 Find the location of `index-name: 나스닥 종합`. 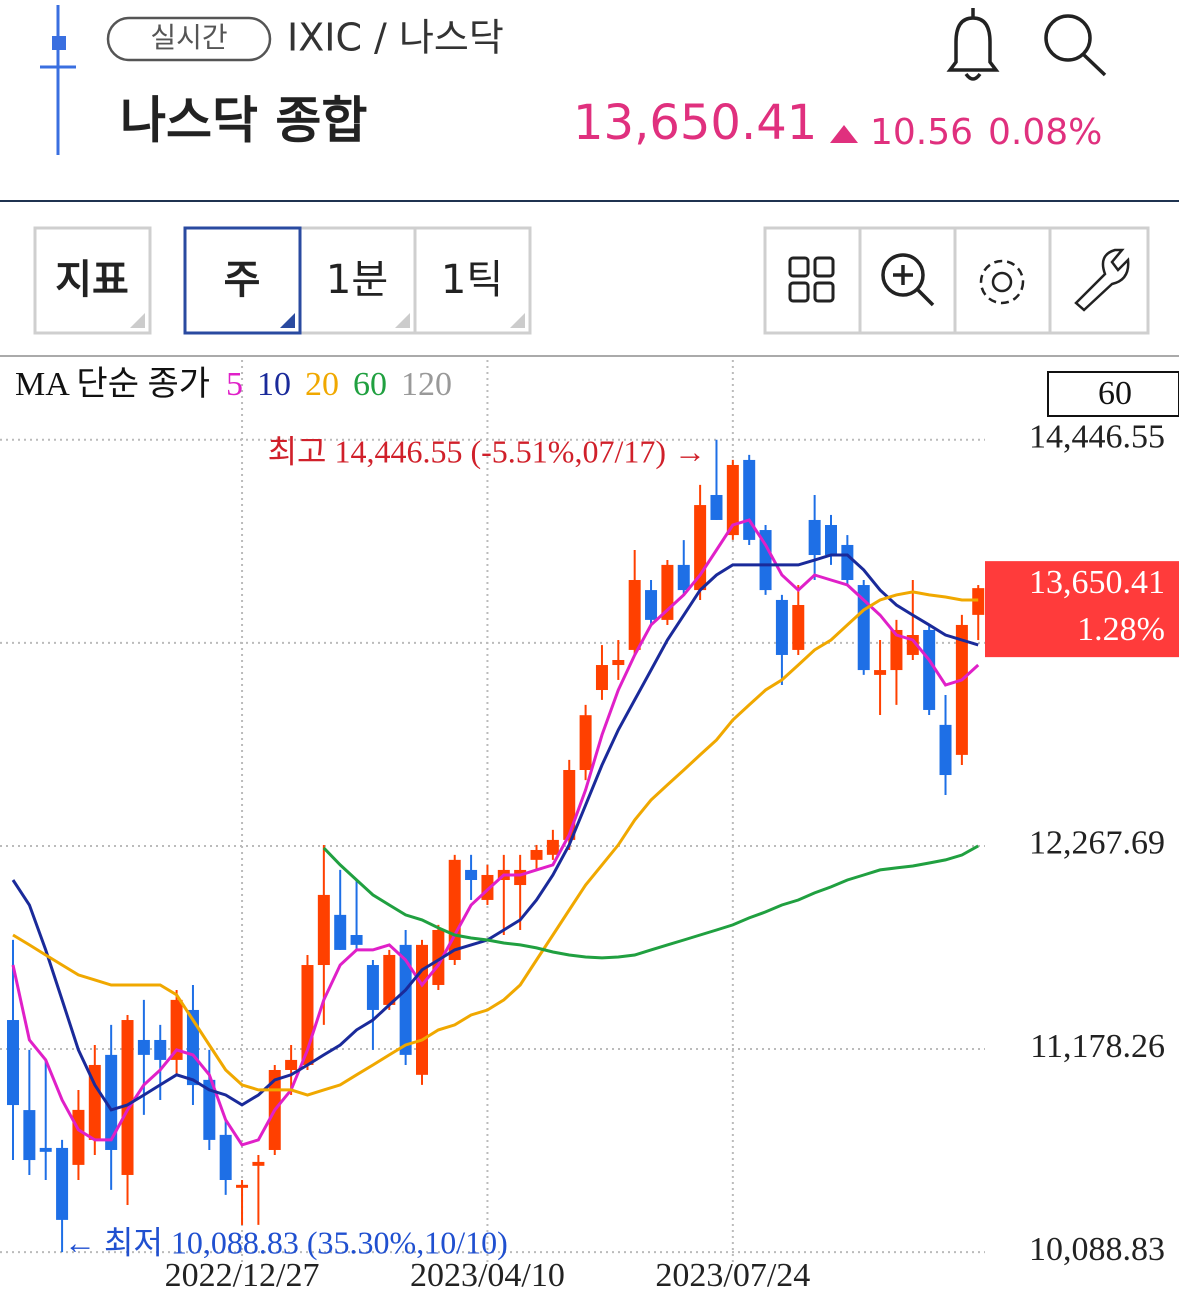

index-name: 나스닥 종합 is located at coordinates (243, 121).